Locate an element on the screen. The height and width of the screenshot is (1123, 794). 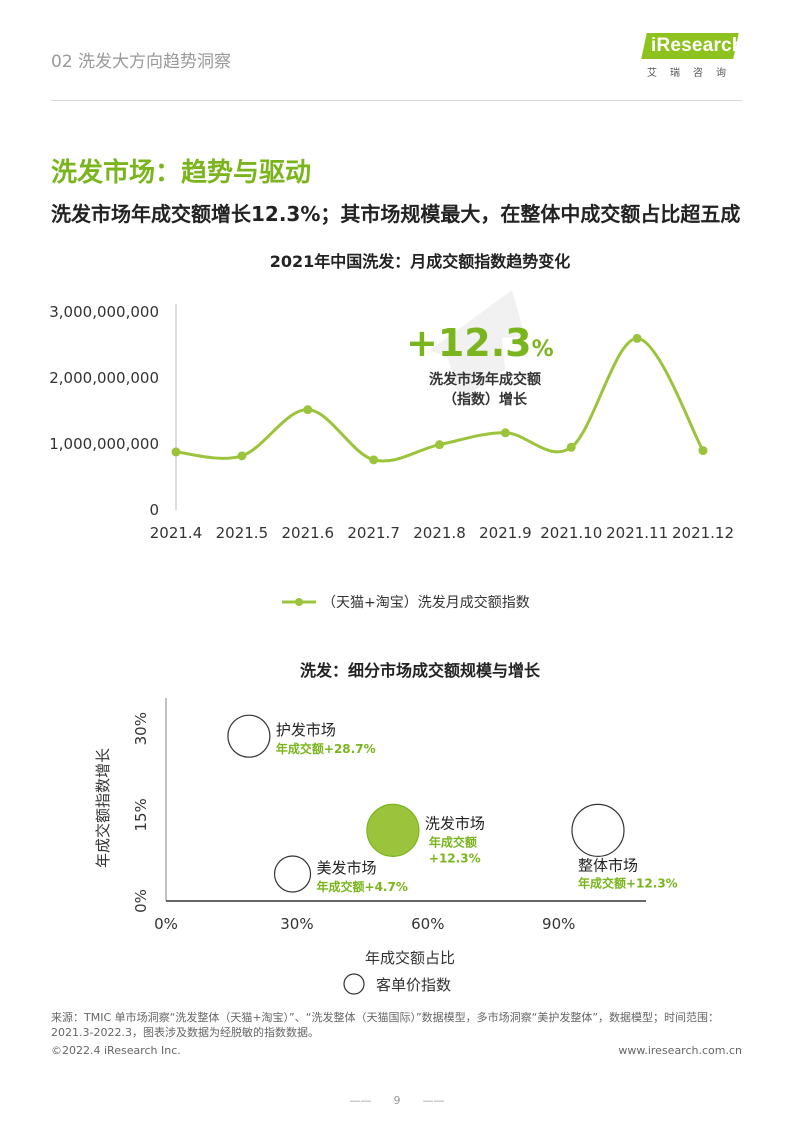
series-points is located at coordinates (439, 399).